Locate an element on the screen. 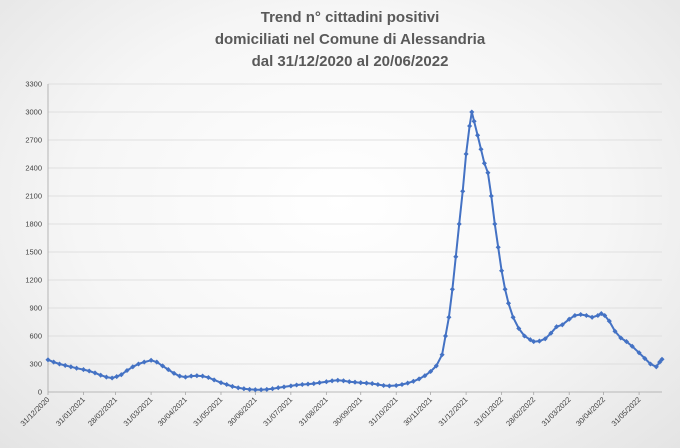 The image size is (680, 448). x-tick-label: 31/05/2022 is located at coordinates (626, 411).